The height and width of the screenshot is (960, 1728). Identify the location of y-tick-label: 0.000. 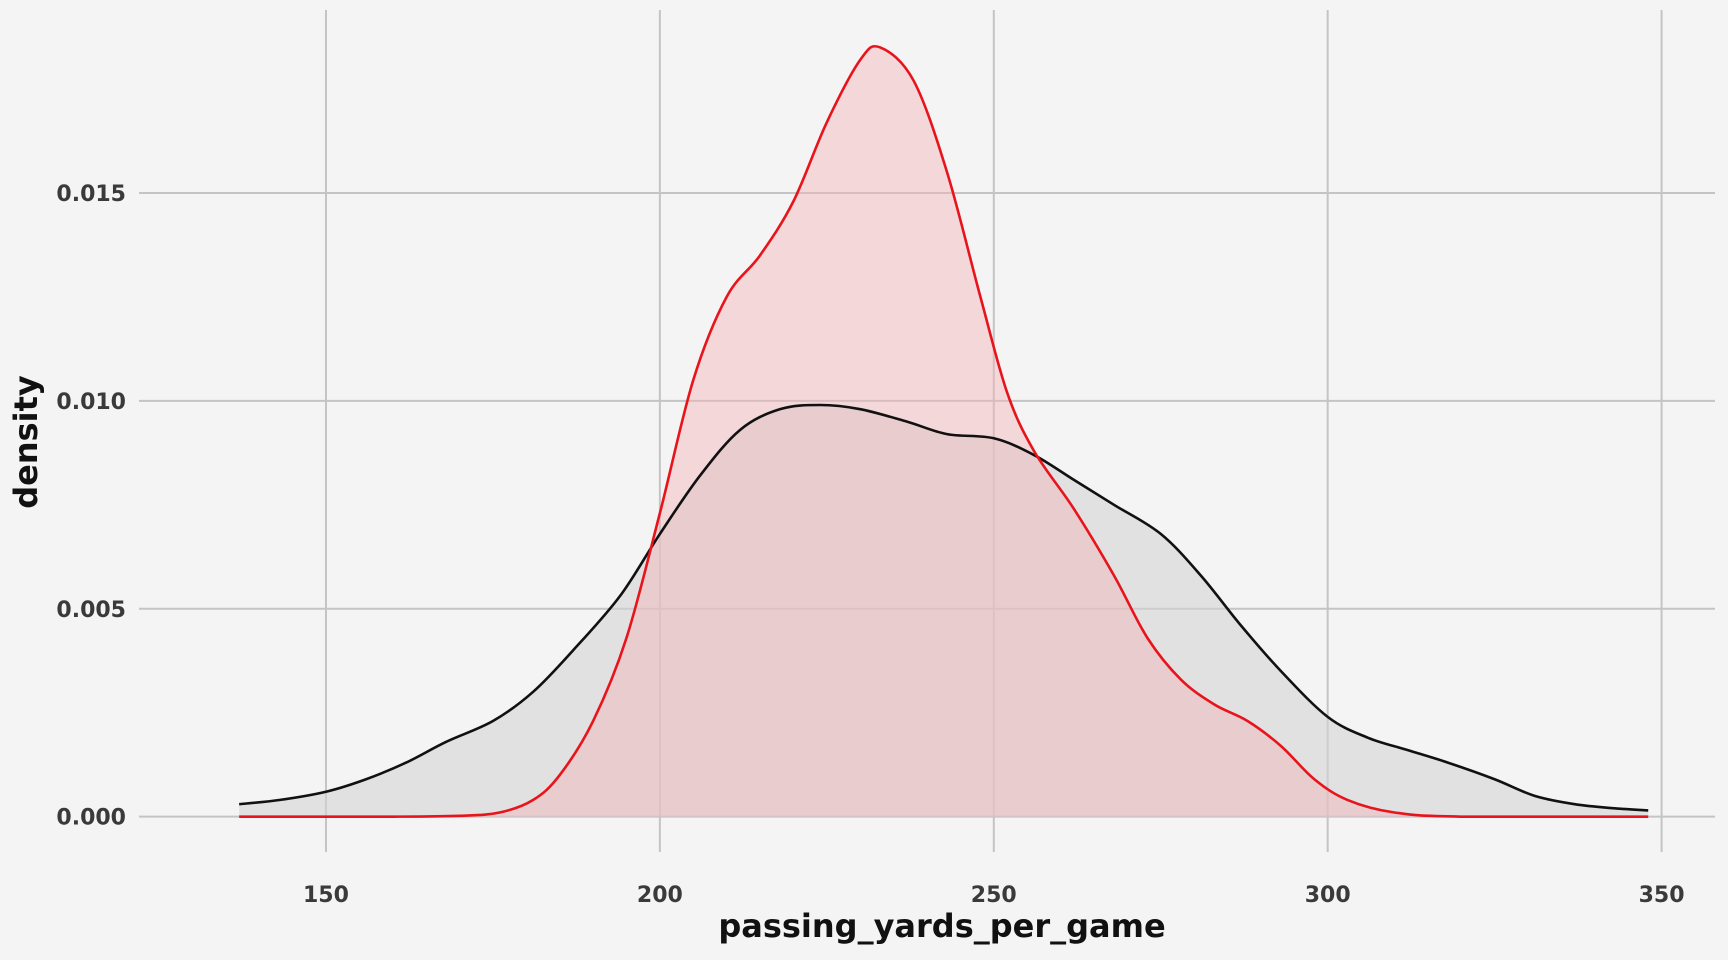
(91, 818).